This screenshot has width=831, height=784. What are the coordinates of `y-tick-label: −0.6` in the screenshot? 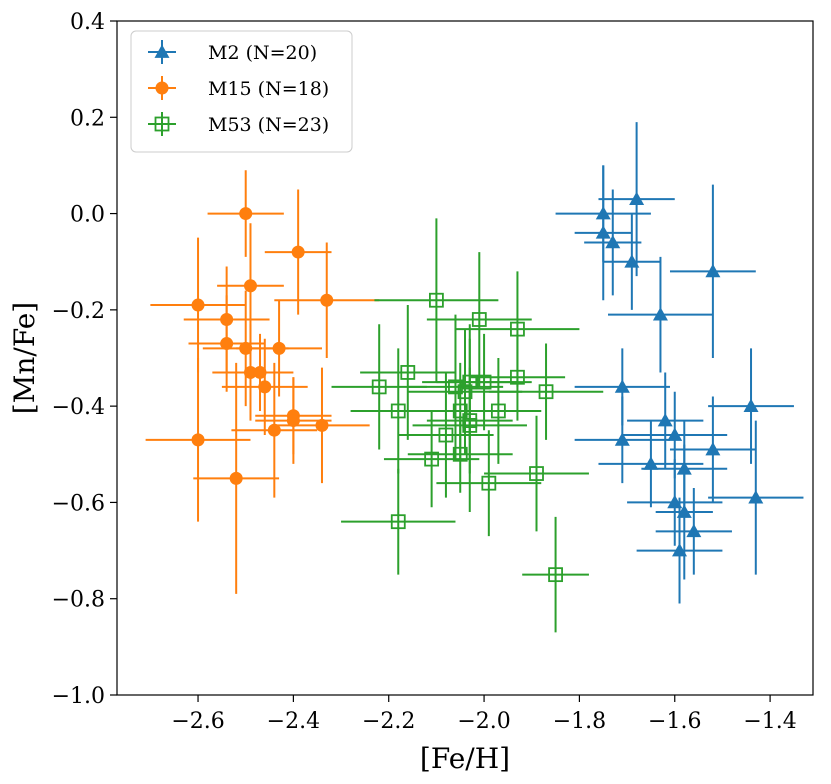 It's located at (78, 503).